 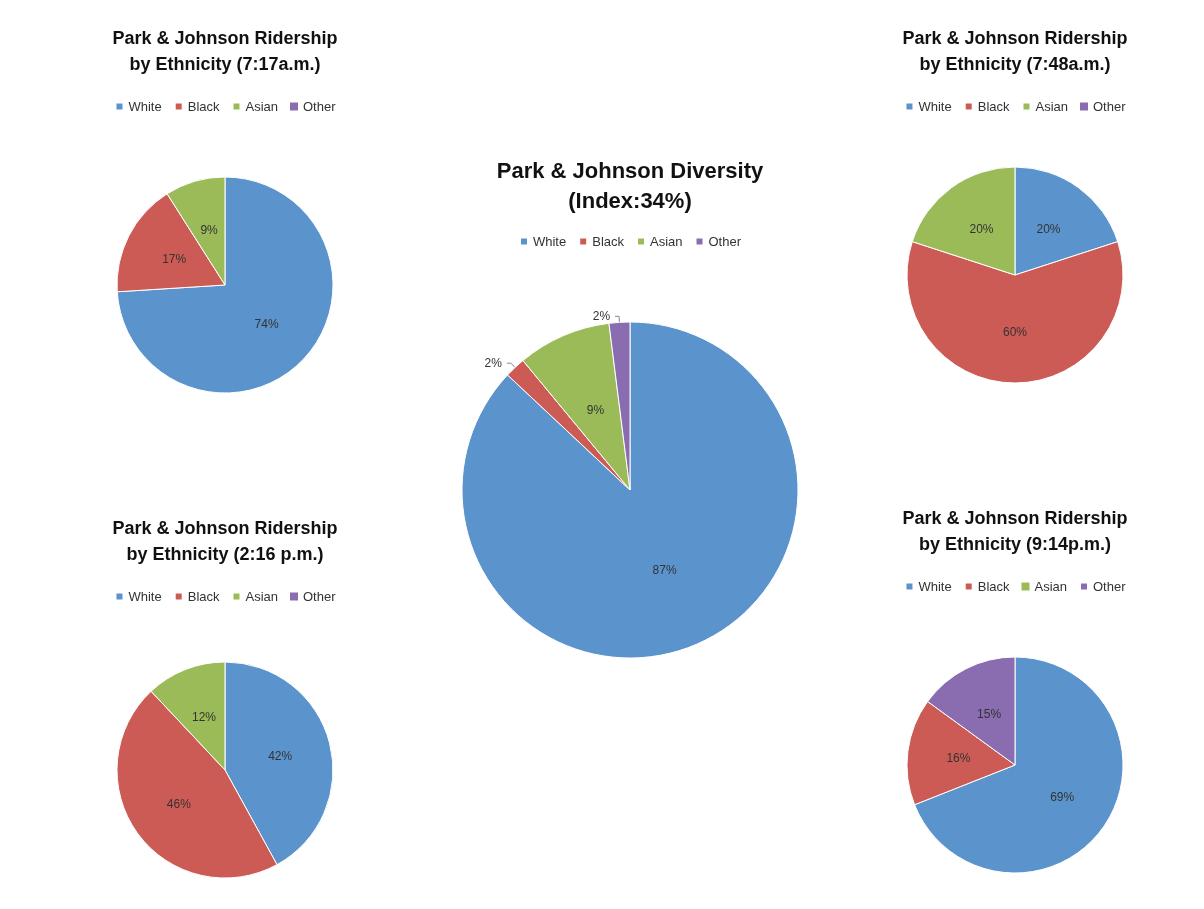 What do you see at coordinates (225, 51) in the screenshot?
I see `chart-title: Park & Johnson Ridership by Ethnicity (7:17a.m.)` at bounding box center [225, 51].